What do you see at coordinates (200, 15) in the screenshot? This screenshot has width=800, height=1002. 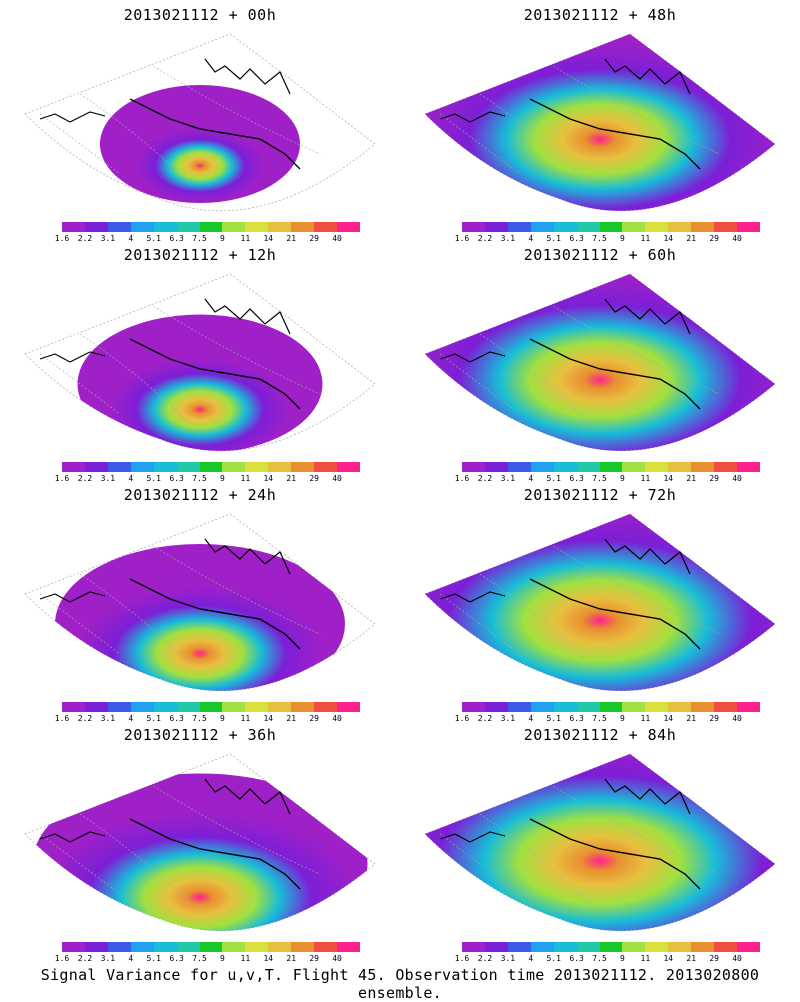 I see `panel-title: 2013021112 + 00h` at bounding box center [200, 15].